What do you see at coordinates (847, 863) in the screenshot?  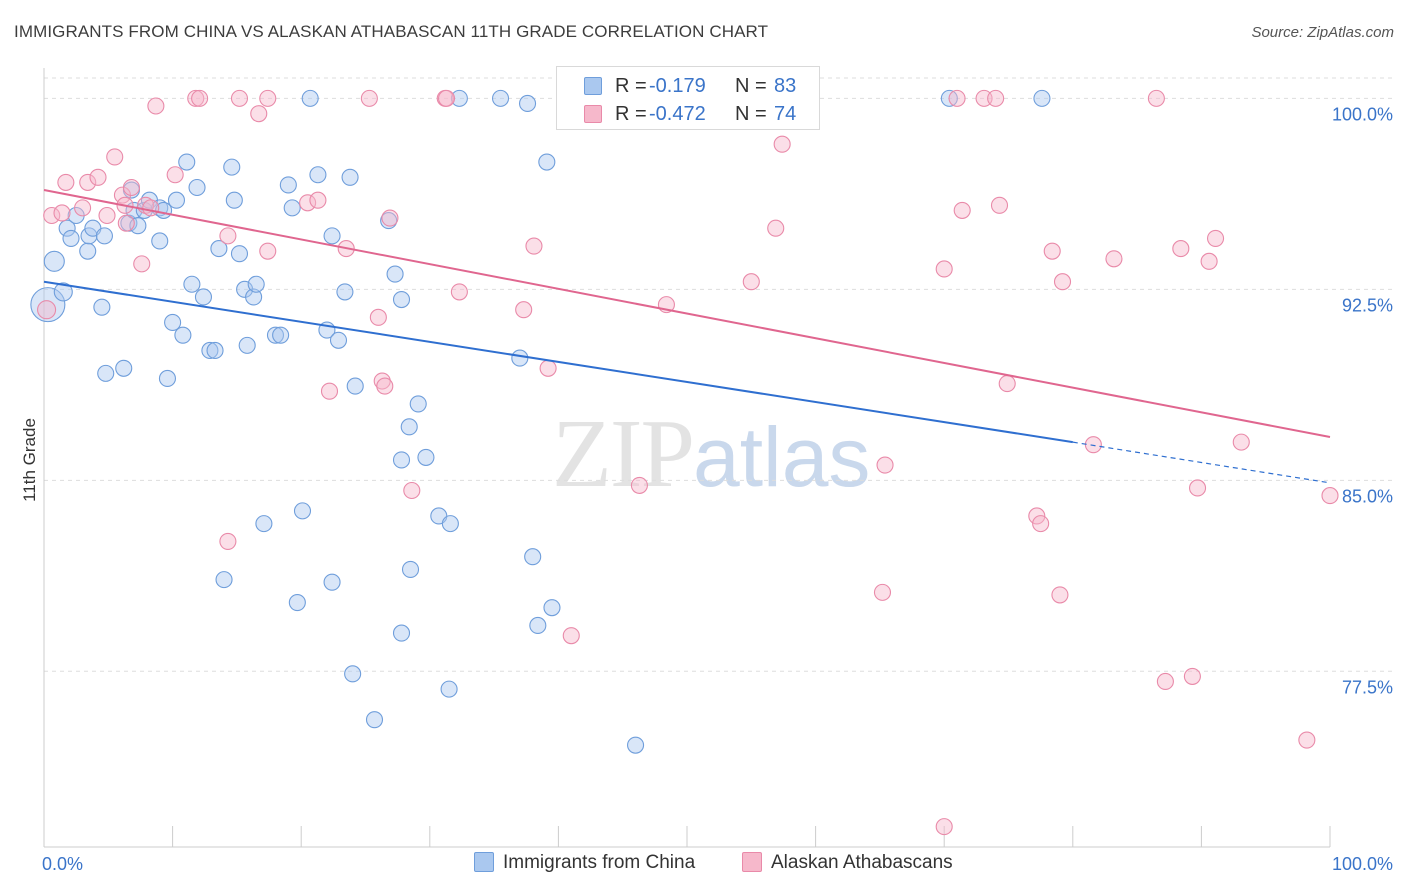 I see `bottom-legend-athabascan: Alaskan Athabascans` at bounding box center [847, 863].